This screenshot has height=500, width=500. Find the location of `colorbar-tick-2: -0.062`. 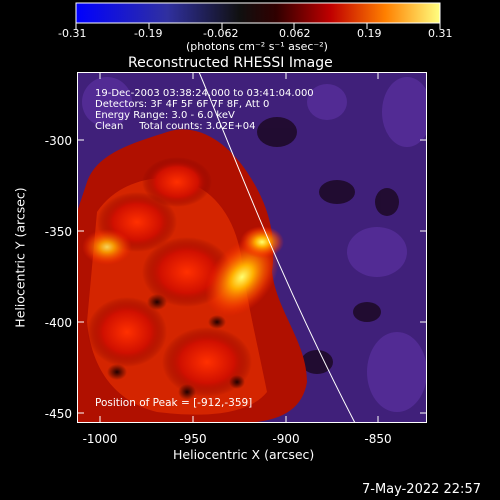

colorbar-tick-2: -0.062 is located at coordinates (221, 33).